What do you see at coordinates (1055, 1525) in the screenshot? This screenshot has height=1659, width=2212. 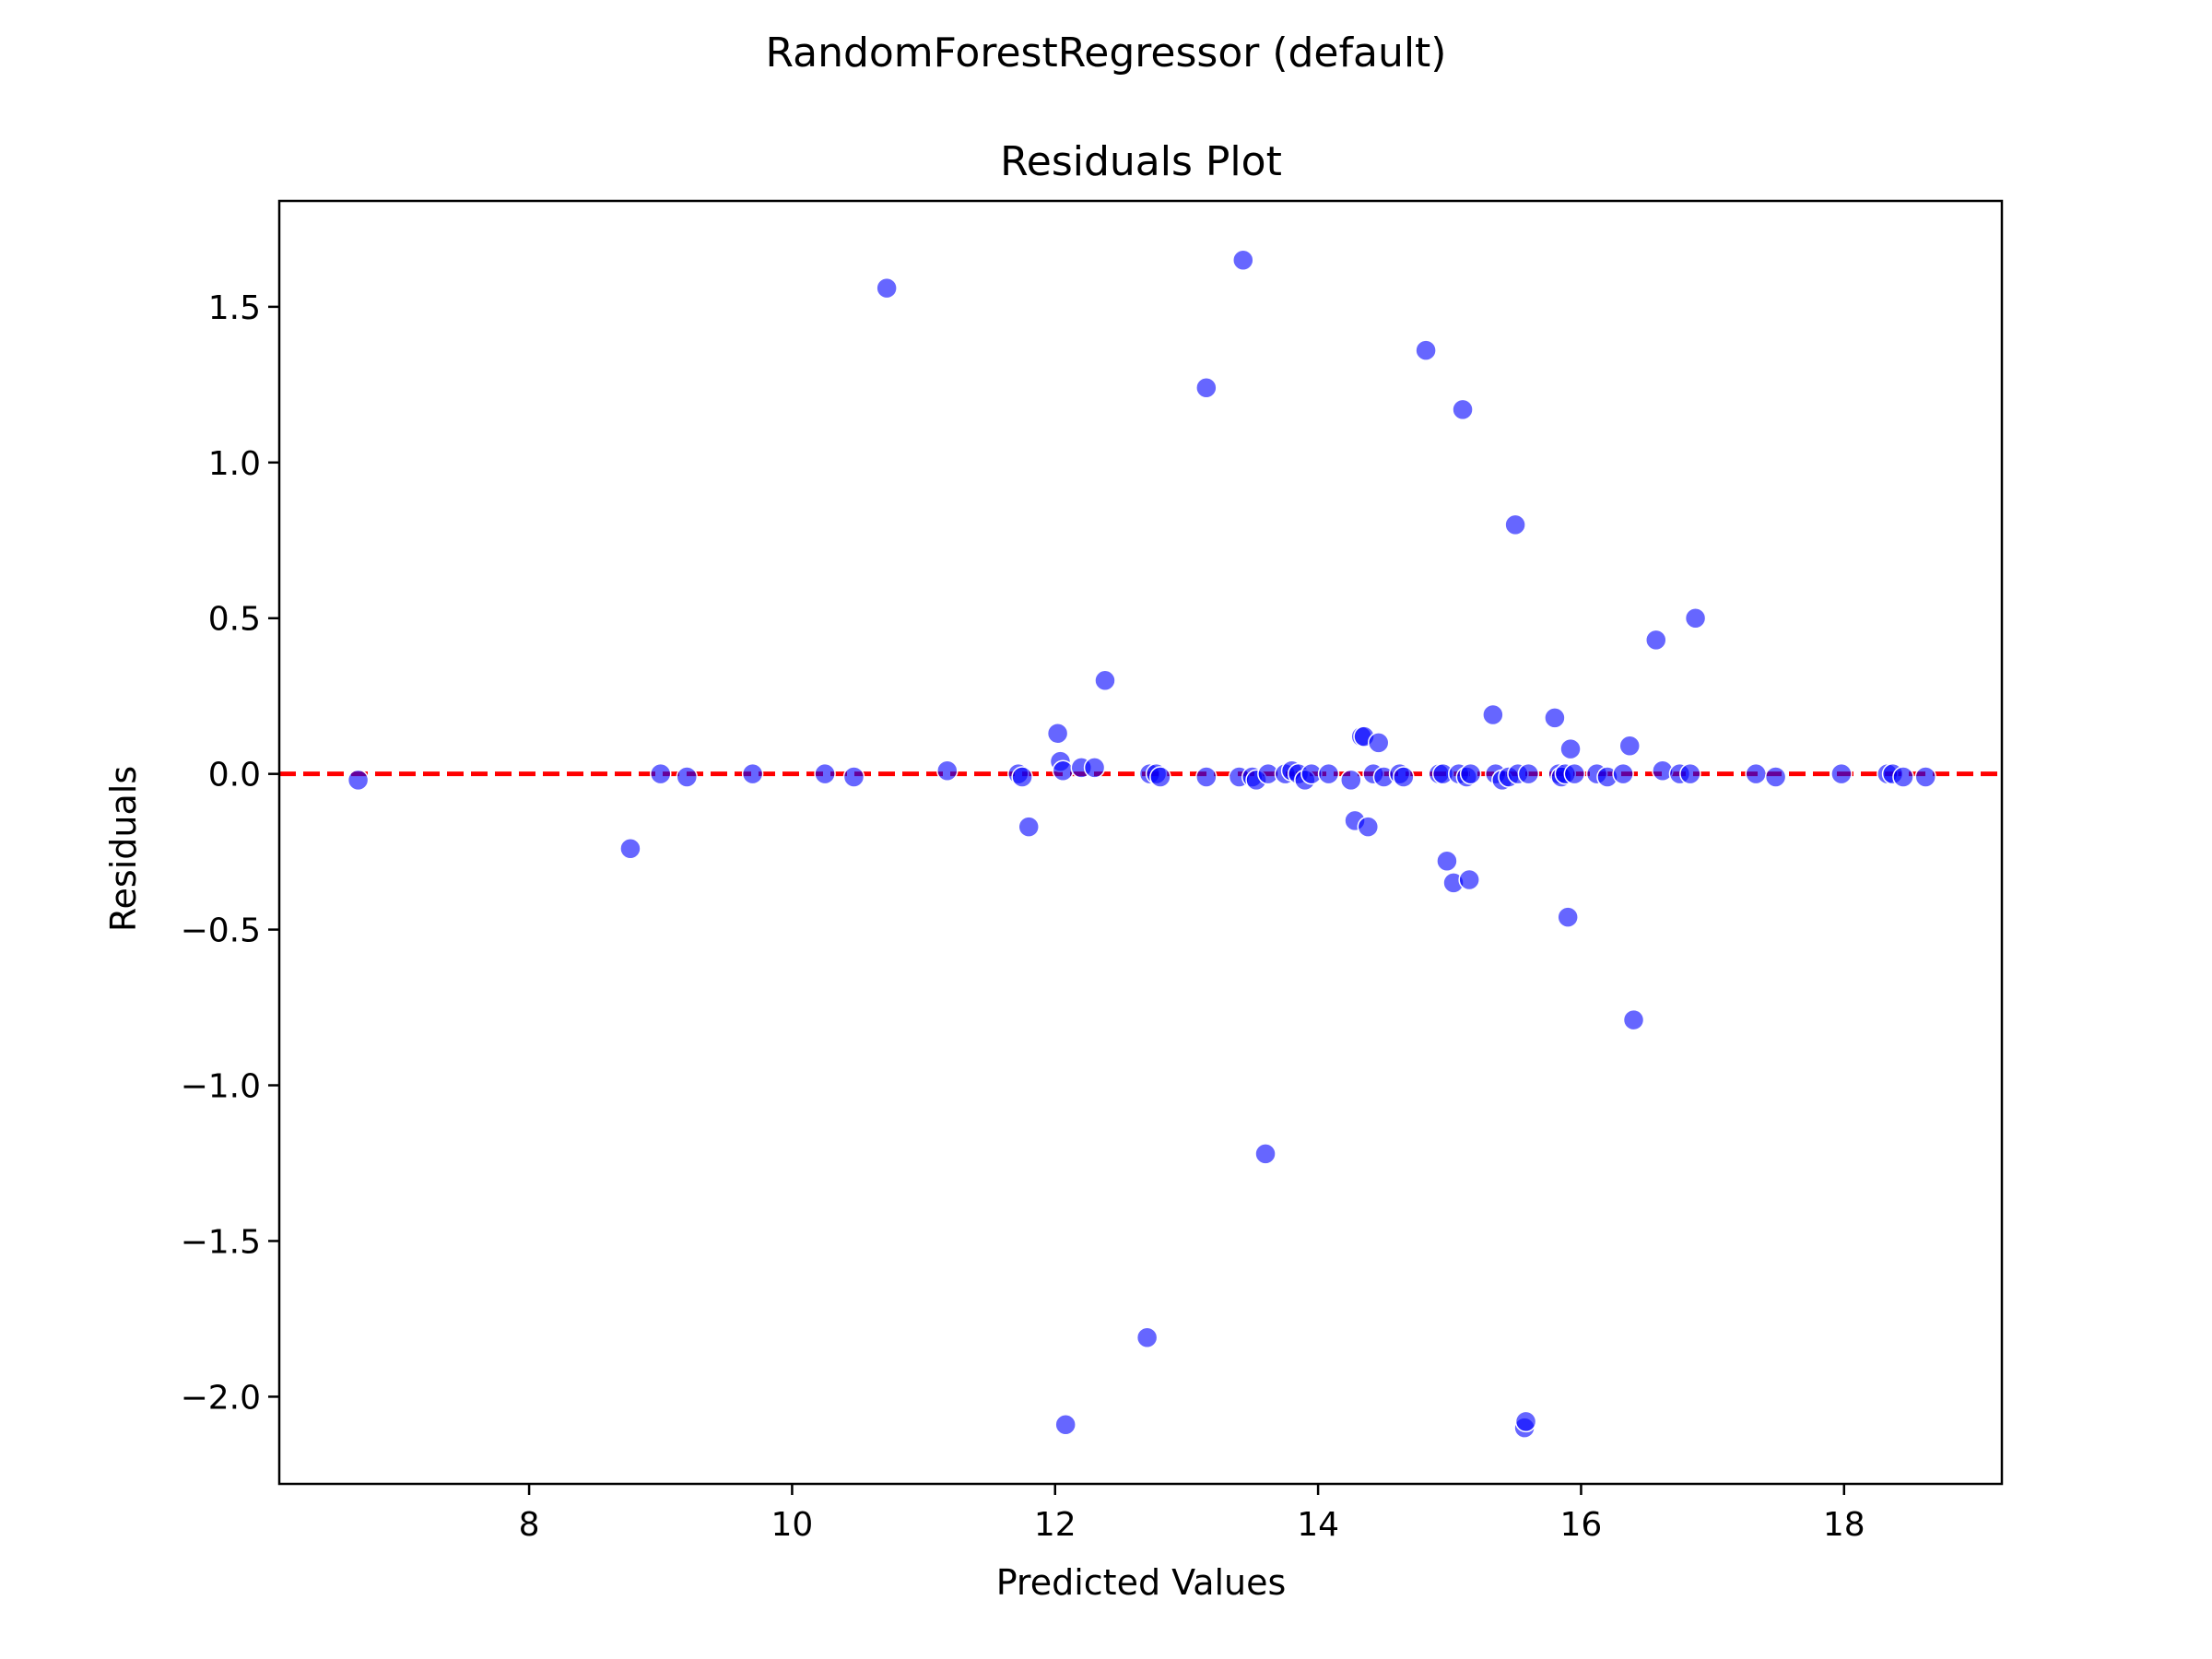 I see `x-tick-label: 12` at bounding box center [1055, 1525].